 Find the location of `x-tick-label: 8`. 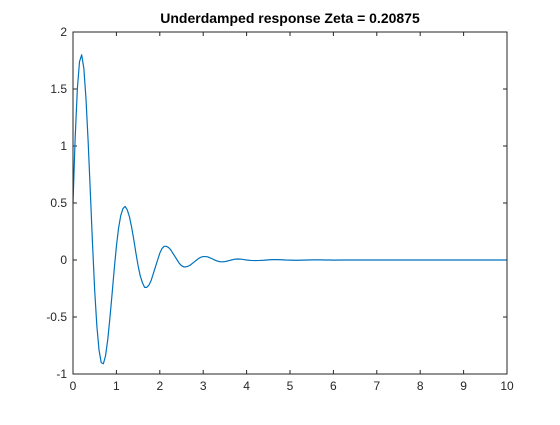

x-tick-label: 8 is located at coordinates (420, 386).